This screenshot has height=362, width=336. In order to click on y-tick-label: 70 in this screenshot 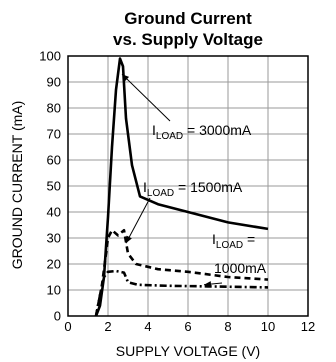, I will do `click(54, 134)`.